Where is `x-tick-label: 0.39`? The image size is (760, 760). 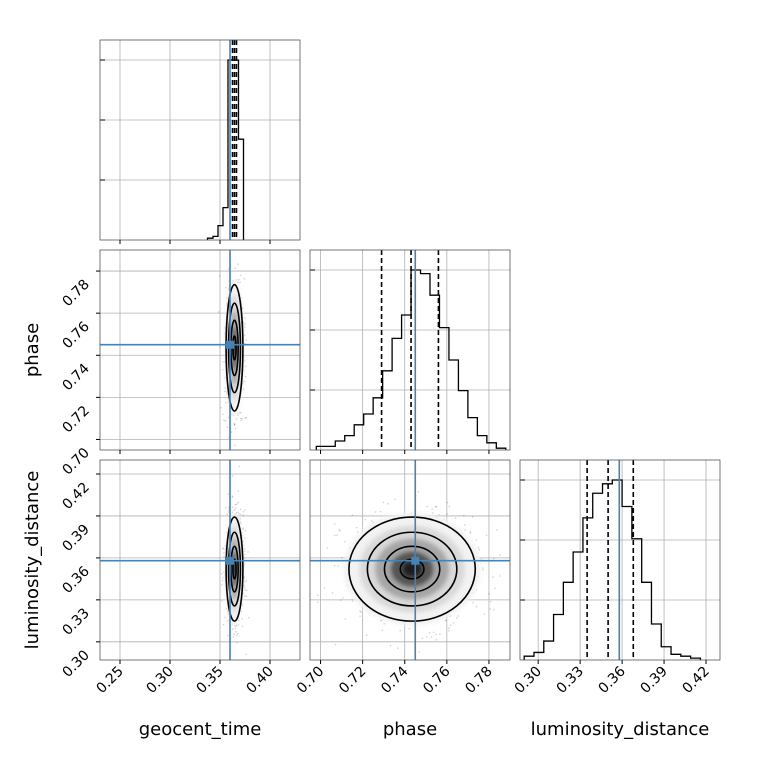
x-tick-label: 0.39 is located at coordinates (654, 680).